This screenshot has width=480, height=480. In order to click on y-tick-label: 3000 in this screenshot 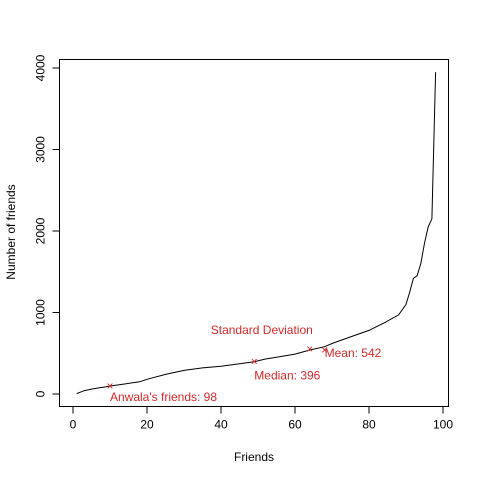, I will do `click(41, 149)`.